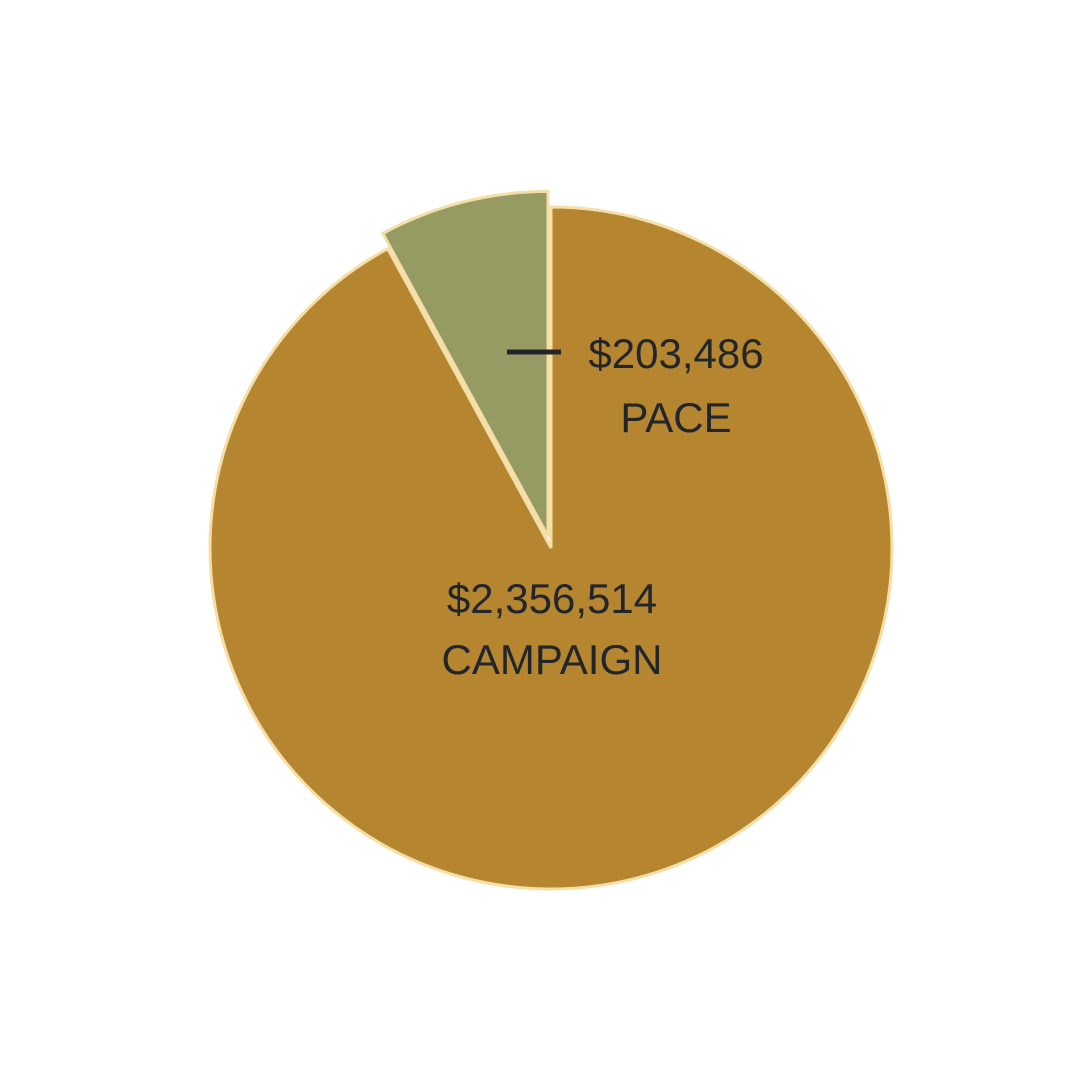  Describe the element at coordinates (465, 363) in the screenshot. I see `pie-slice` at that location.